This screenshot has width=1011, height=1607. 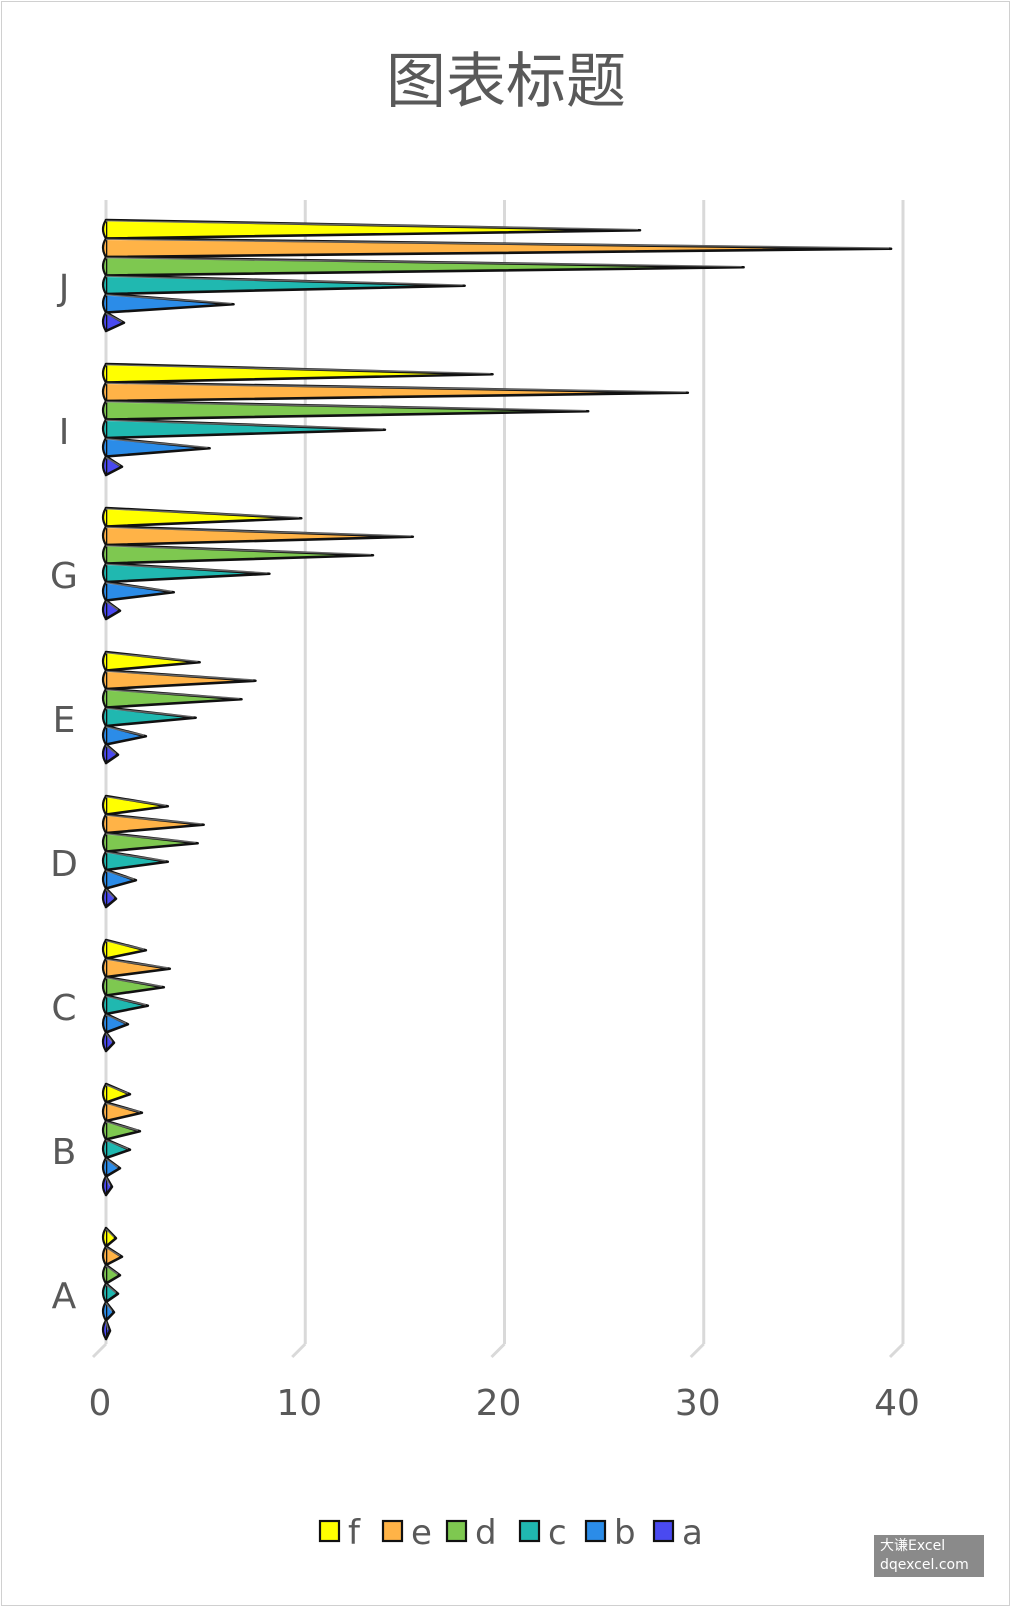 I want to click on bar-base-c-E, so click(x=104, y=716).